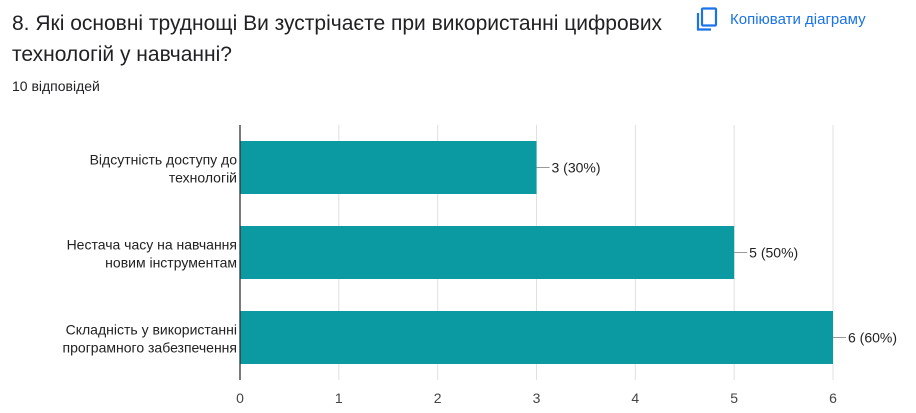 Image resolution: width=916 pixels, height=413 pixels. What do you see at coordinates (635, 398) in the screenshot?
I see `x-tick-label: 4` at bounding box center [635, 398].